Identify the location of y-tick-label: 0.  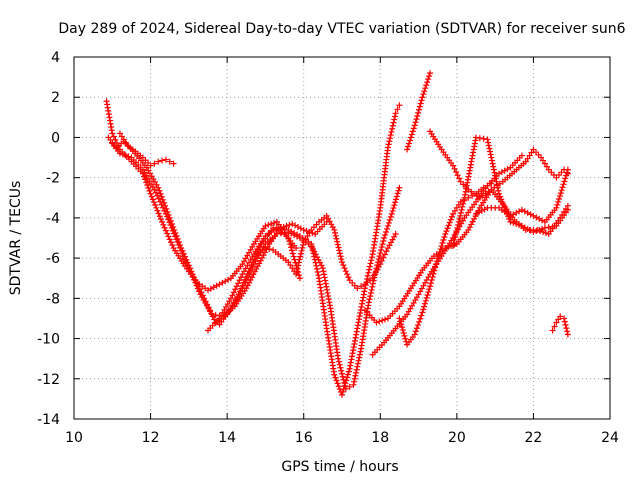
(55, 138).